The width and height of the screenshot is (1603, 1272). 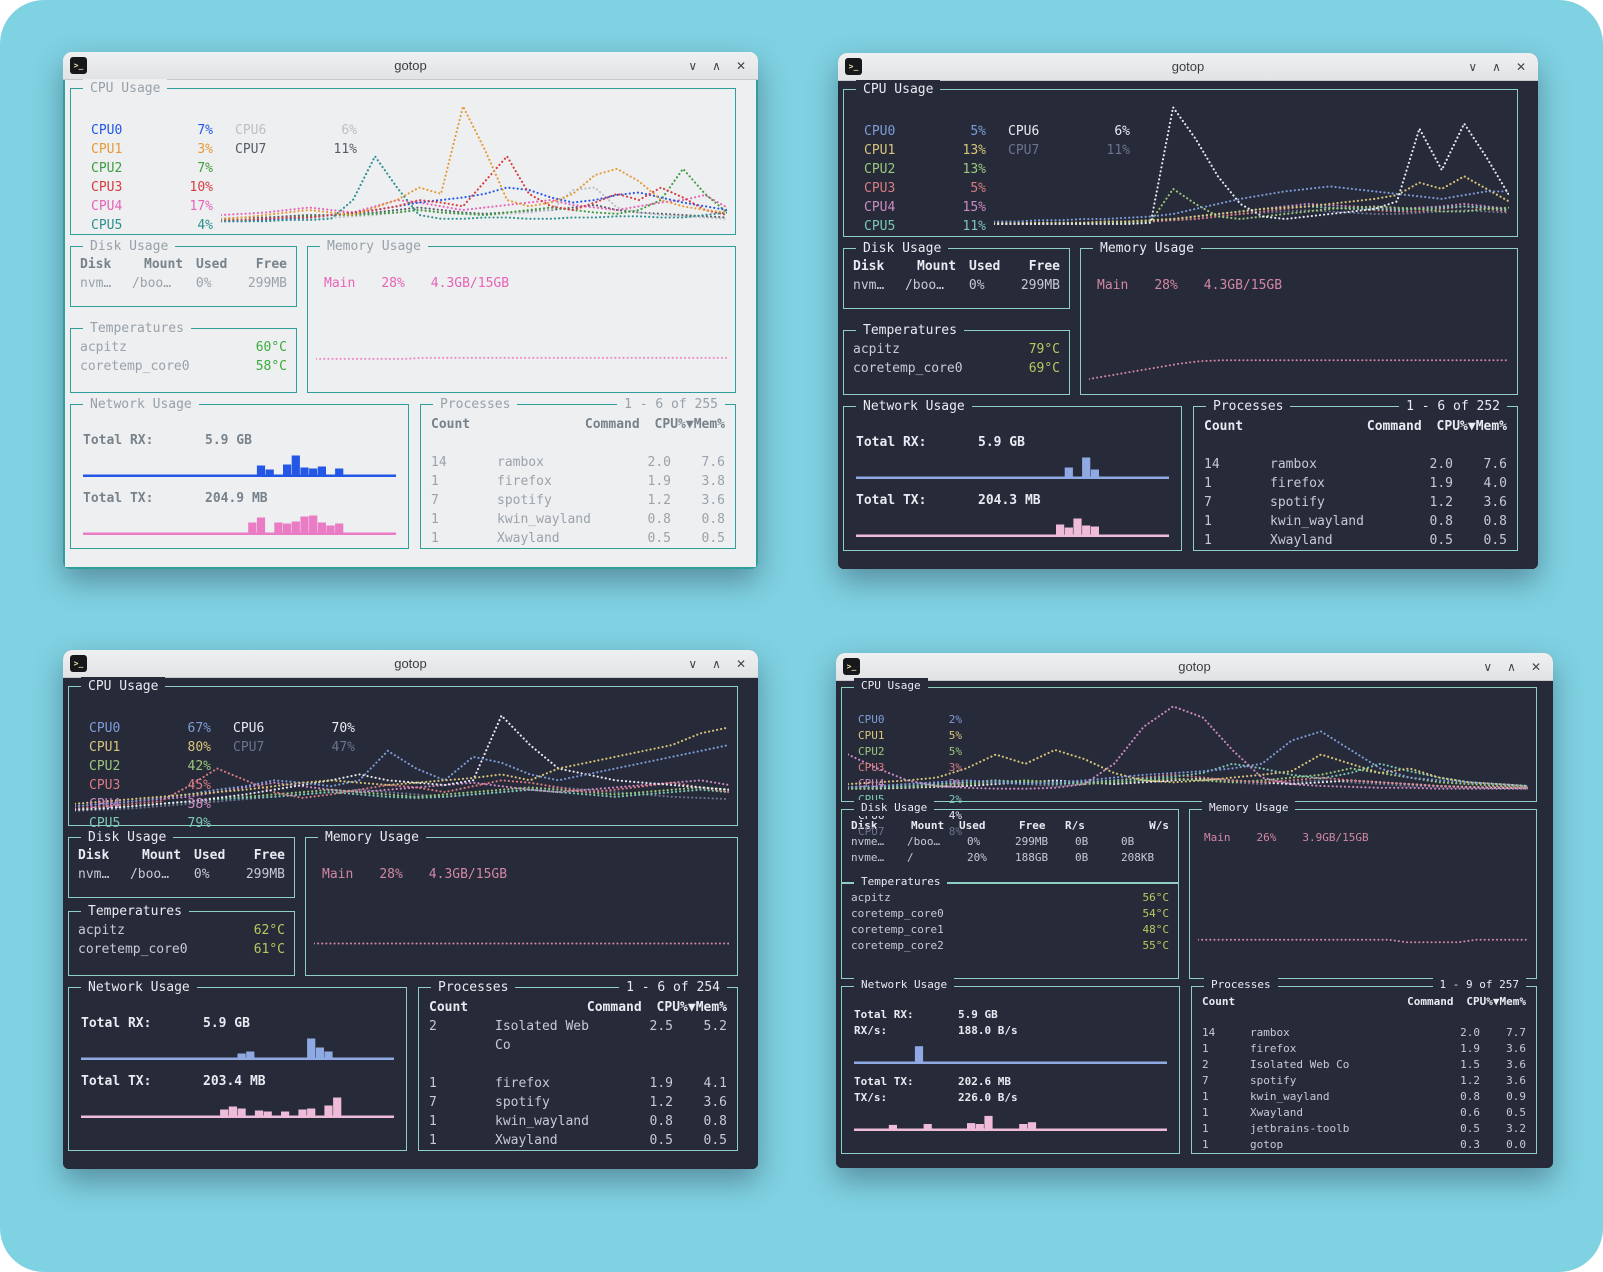 I want to click on process-row: 1 kwin_wayland 0.8 0.9, so click(x=1364, y=1096).